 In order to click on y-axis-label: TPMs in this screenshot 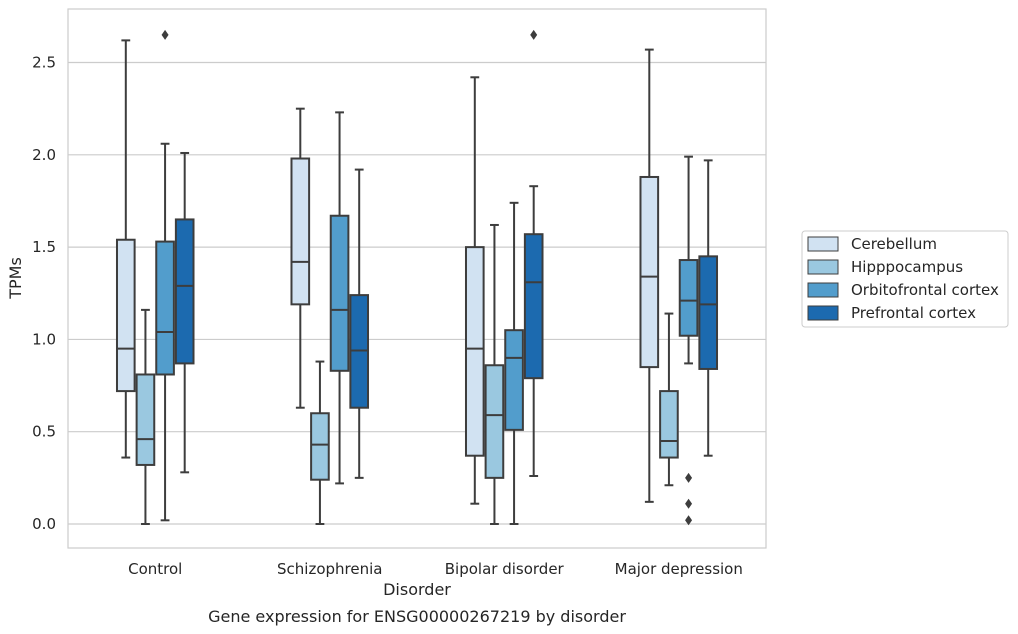, I will do `click(15, 278)`.